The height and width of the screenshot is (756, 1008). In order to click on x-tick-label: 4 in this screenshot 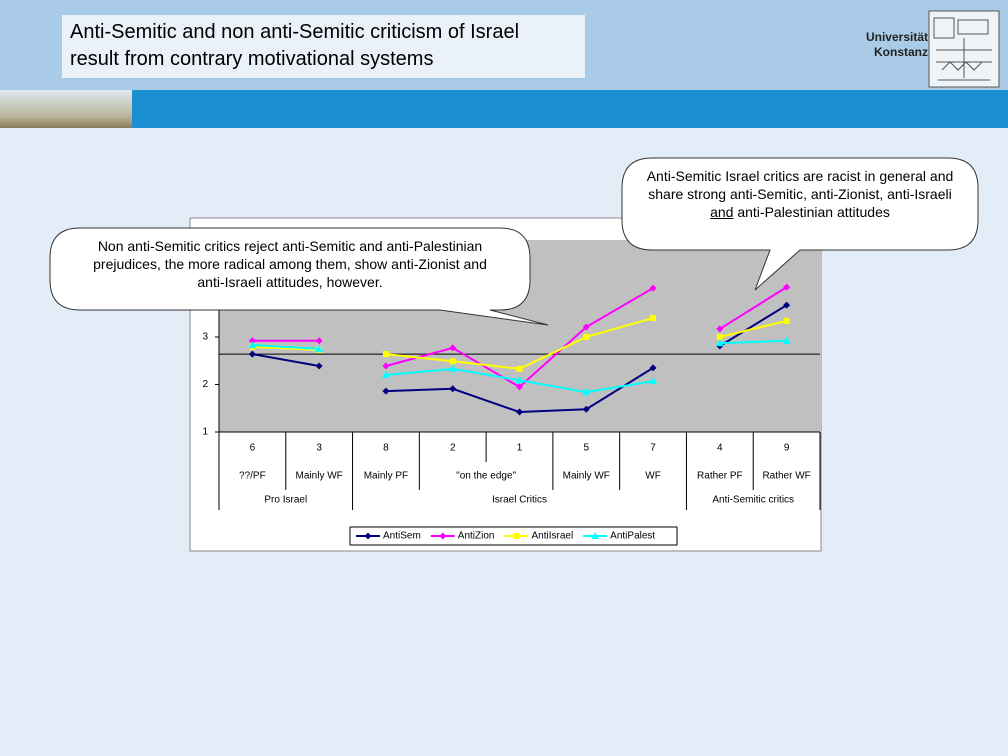, I will do `click(720, 448)`.